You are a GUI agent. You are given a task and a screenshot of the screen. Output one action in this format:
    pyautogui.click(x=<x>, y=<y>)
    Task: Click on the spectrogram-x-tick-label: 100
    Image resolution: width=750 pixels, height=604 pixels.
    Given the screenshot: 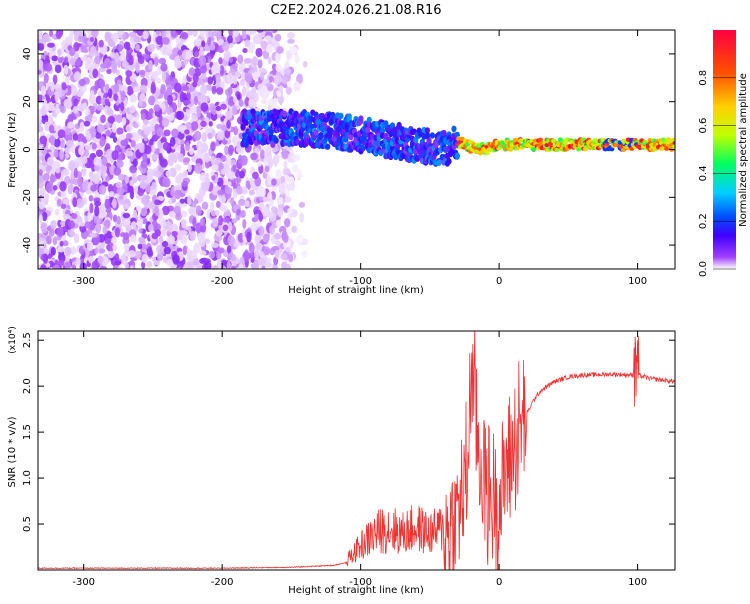 What is the action you would take?
    pyautogui.click(x=637, y=281)
    